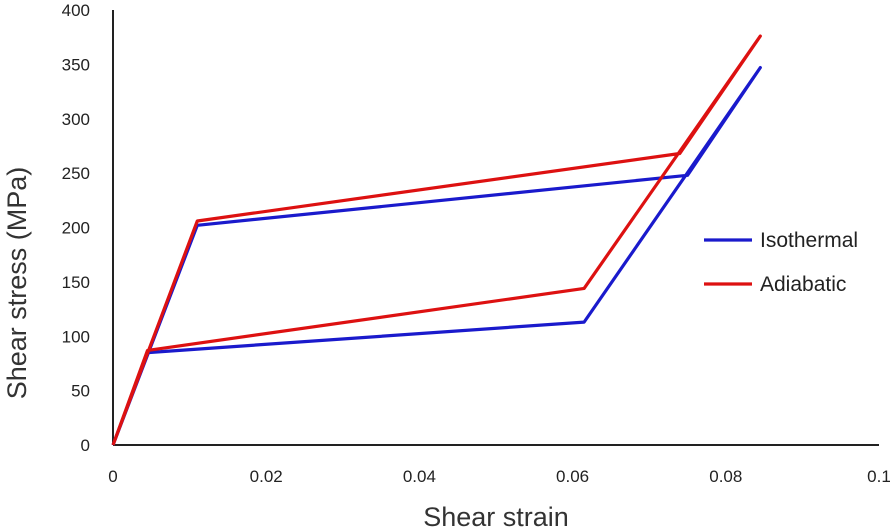  I want to click on x-tick-label: 0, so click(112, 476).